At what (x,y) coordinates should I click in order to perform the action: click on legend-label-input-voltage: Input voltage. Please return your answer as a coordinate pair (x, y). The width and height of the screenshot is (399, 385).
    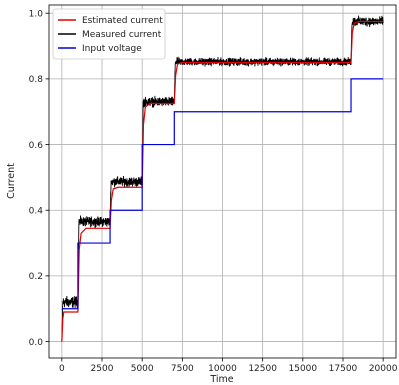
    Looking at the image, I should click on (112, 49).